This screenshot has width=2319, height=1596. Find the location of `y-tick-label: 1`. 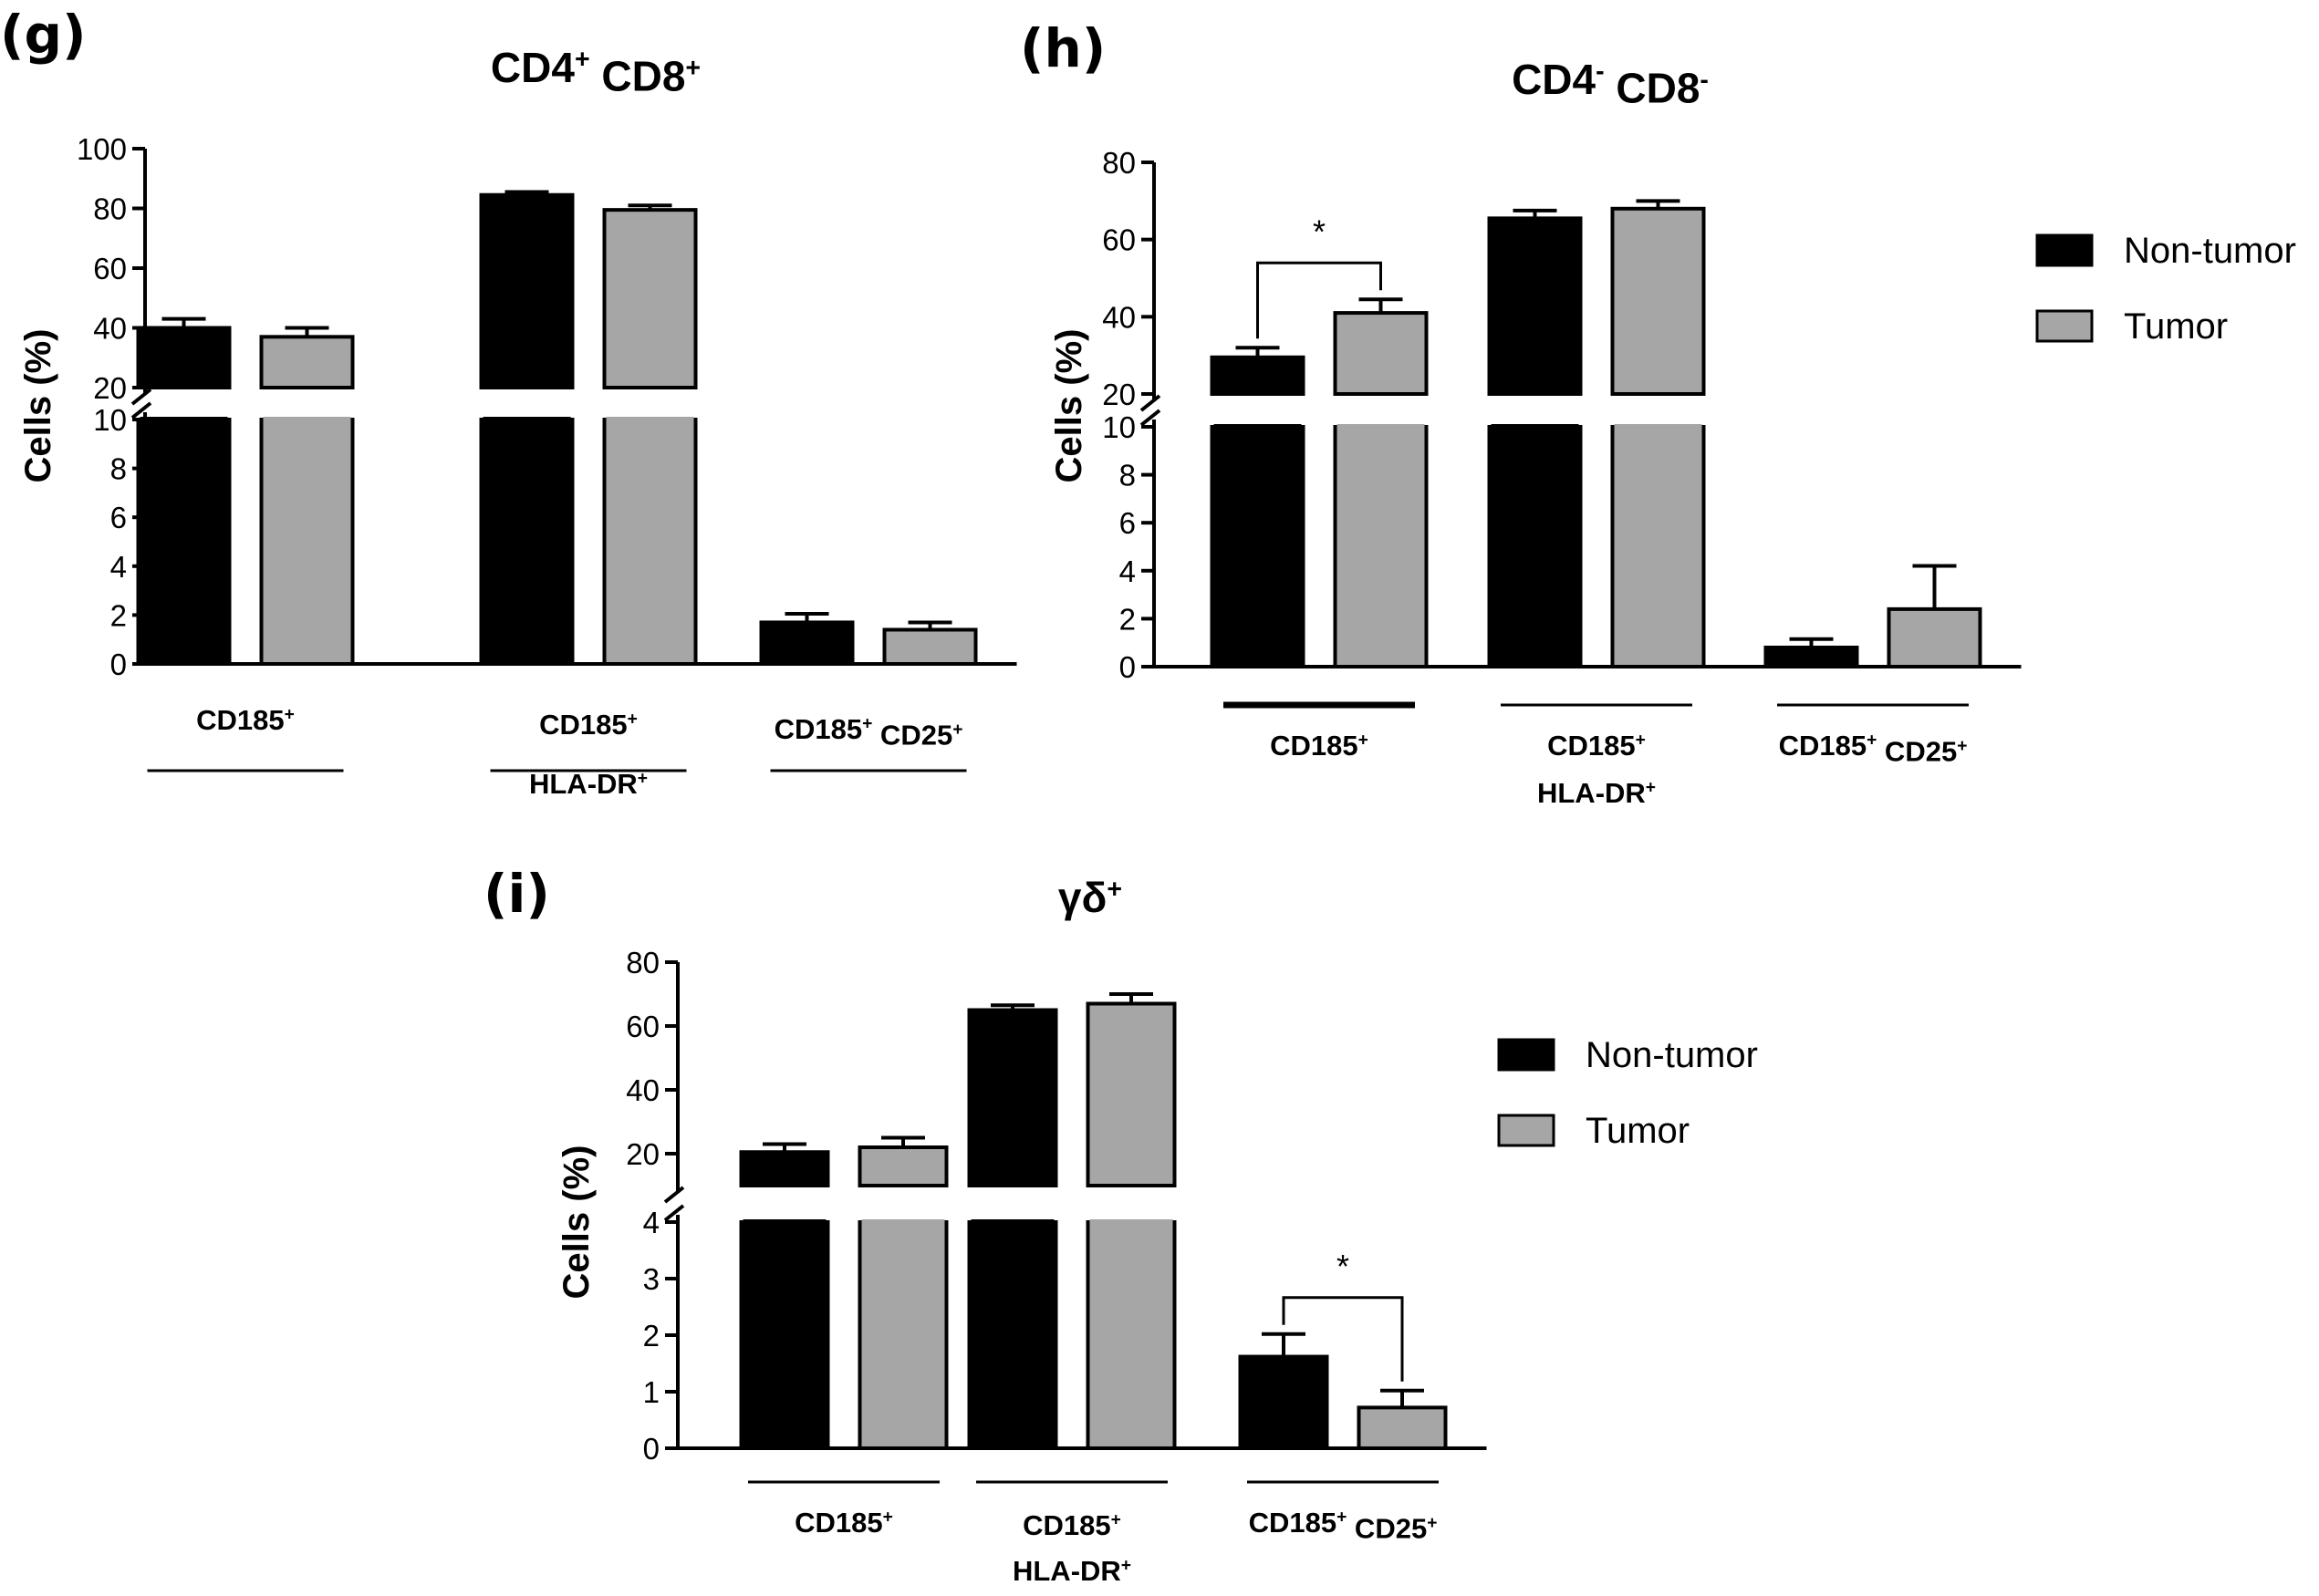

y-tick-label: 1 is located at coordinates (651, 1392).